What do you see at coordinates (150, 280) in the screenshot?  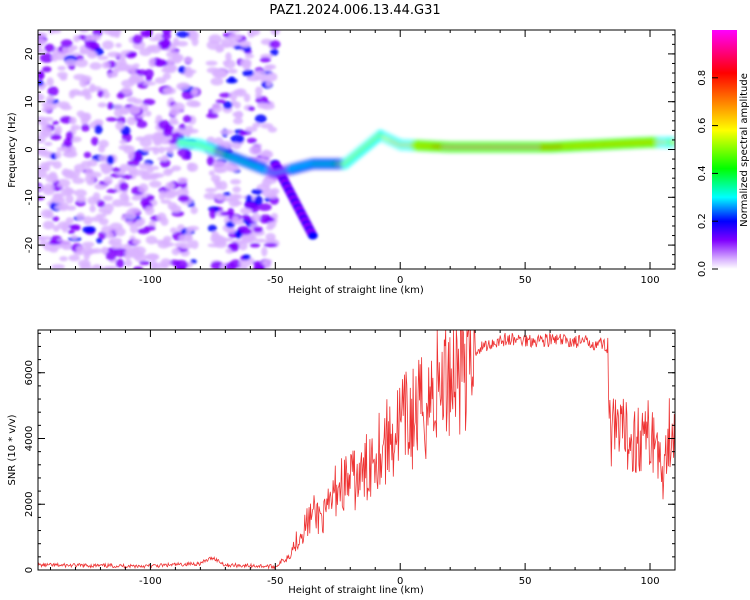 I see `spectrogram-x-tick-label: -100` at bounding box center [150, 280].